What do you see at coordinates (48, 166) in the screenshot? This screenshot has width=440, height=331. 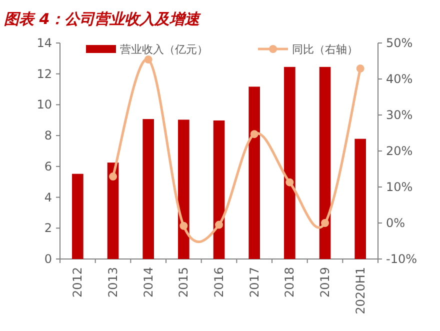 I see `y-tick-label: 6` at bounding box center [48, 166].